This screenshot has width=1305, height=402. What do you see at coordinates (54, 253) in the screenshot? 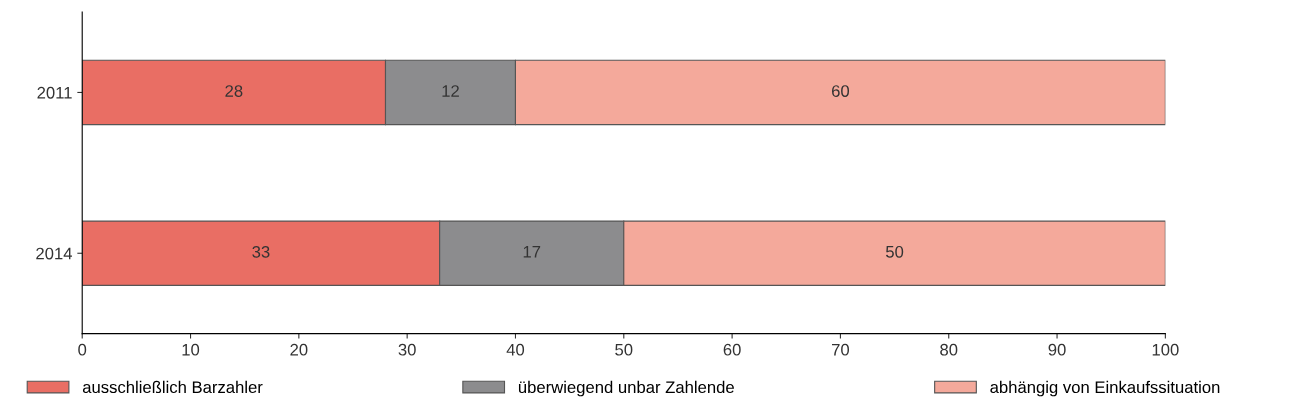
I see `y-tick-label: 2014` at bounding box center [54, 253].